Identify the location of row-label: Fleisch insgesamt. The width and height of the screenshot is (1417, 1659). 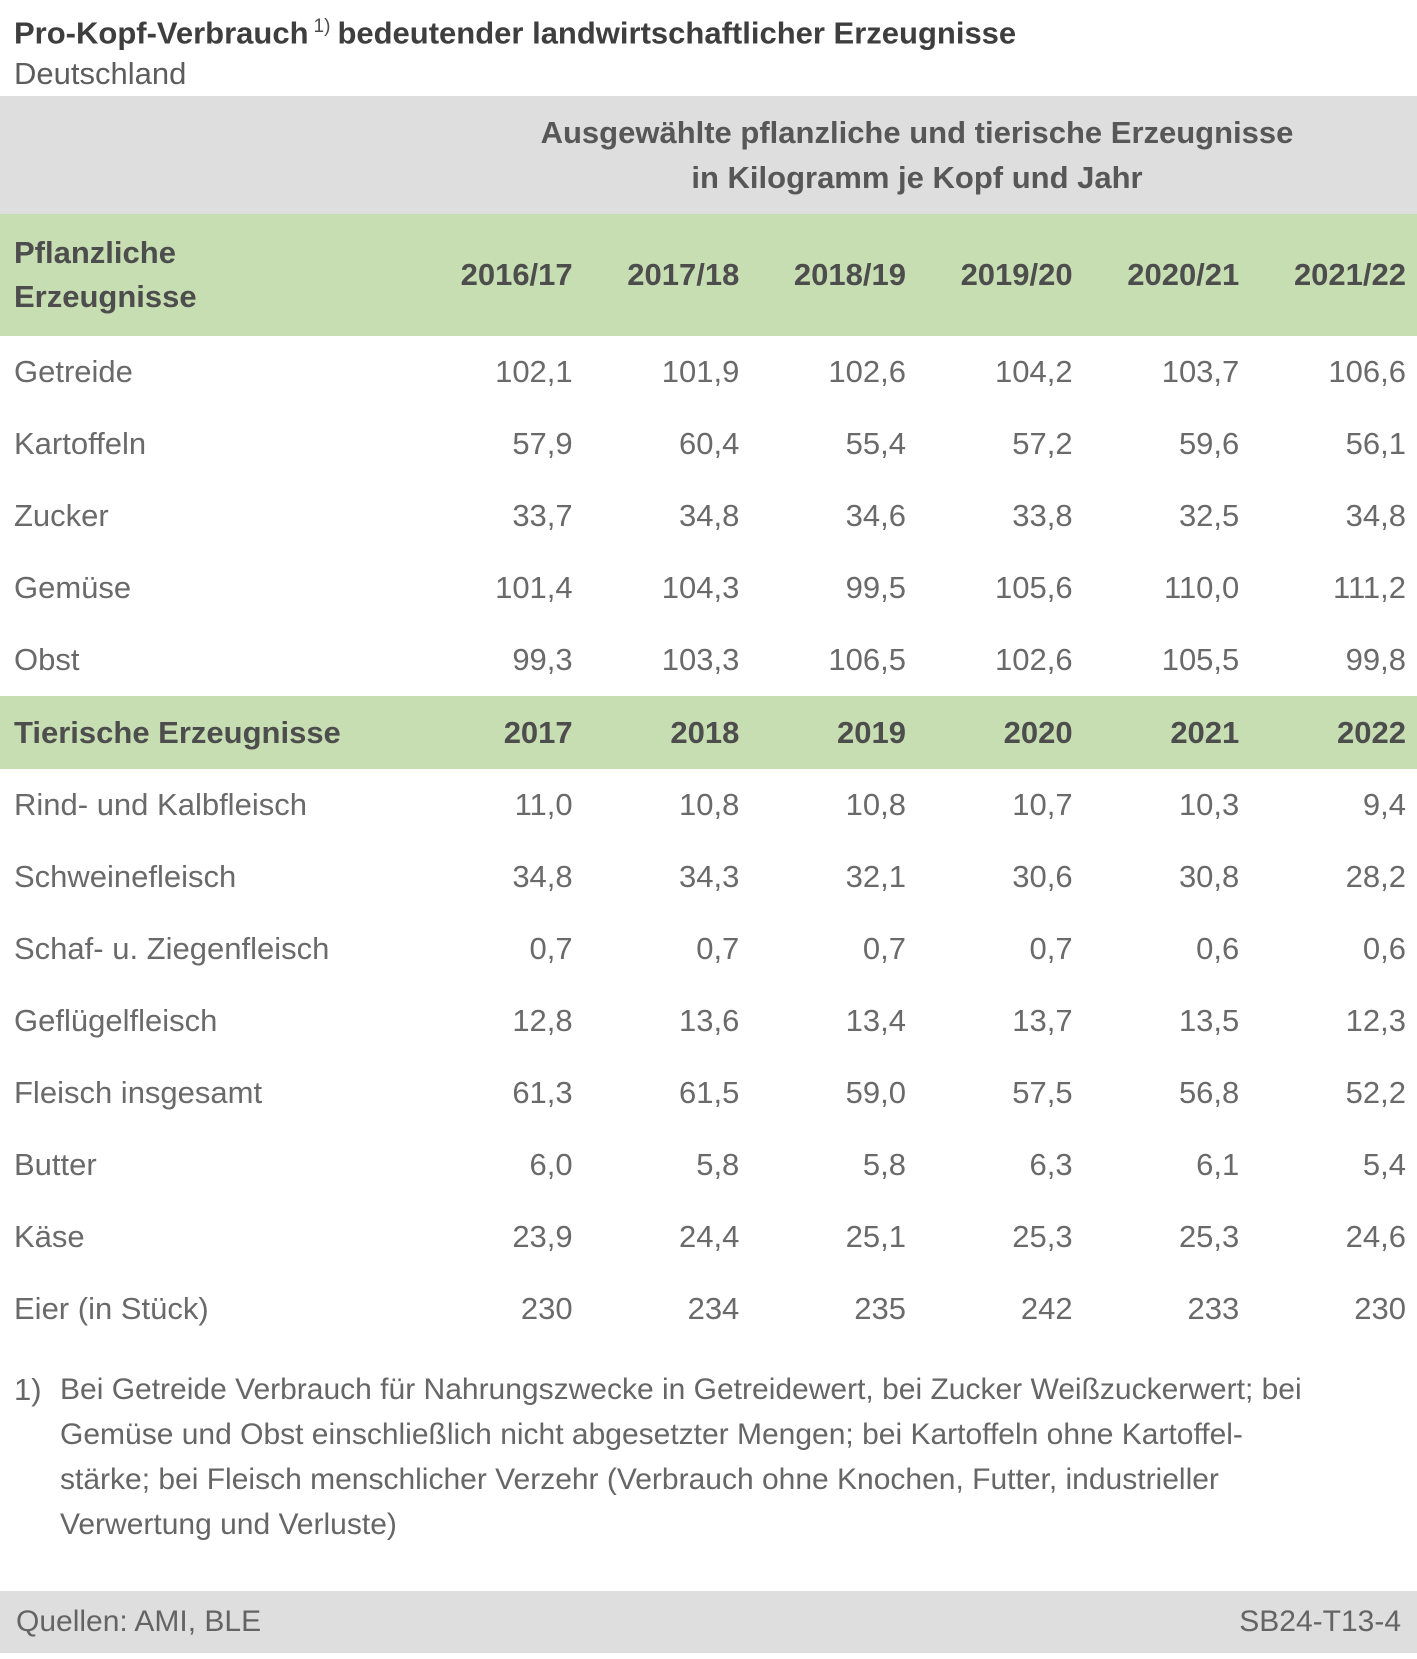
(138, 1092).